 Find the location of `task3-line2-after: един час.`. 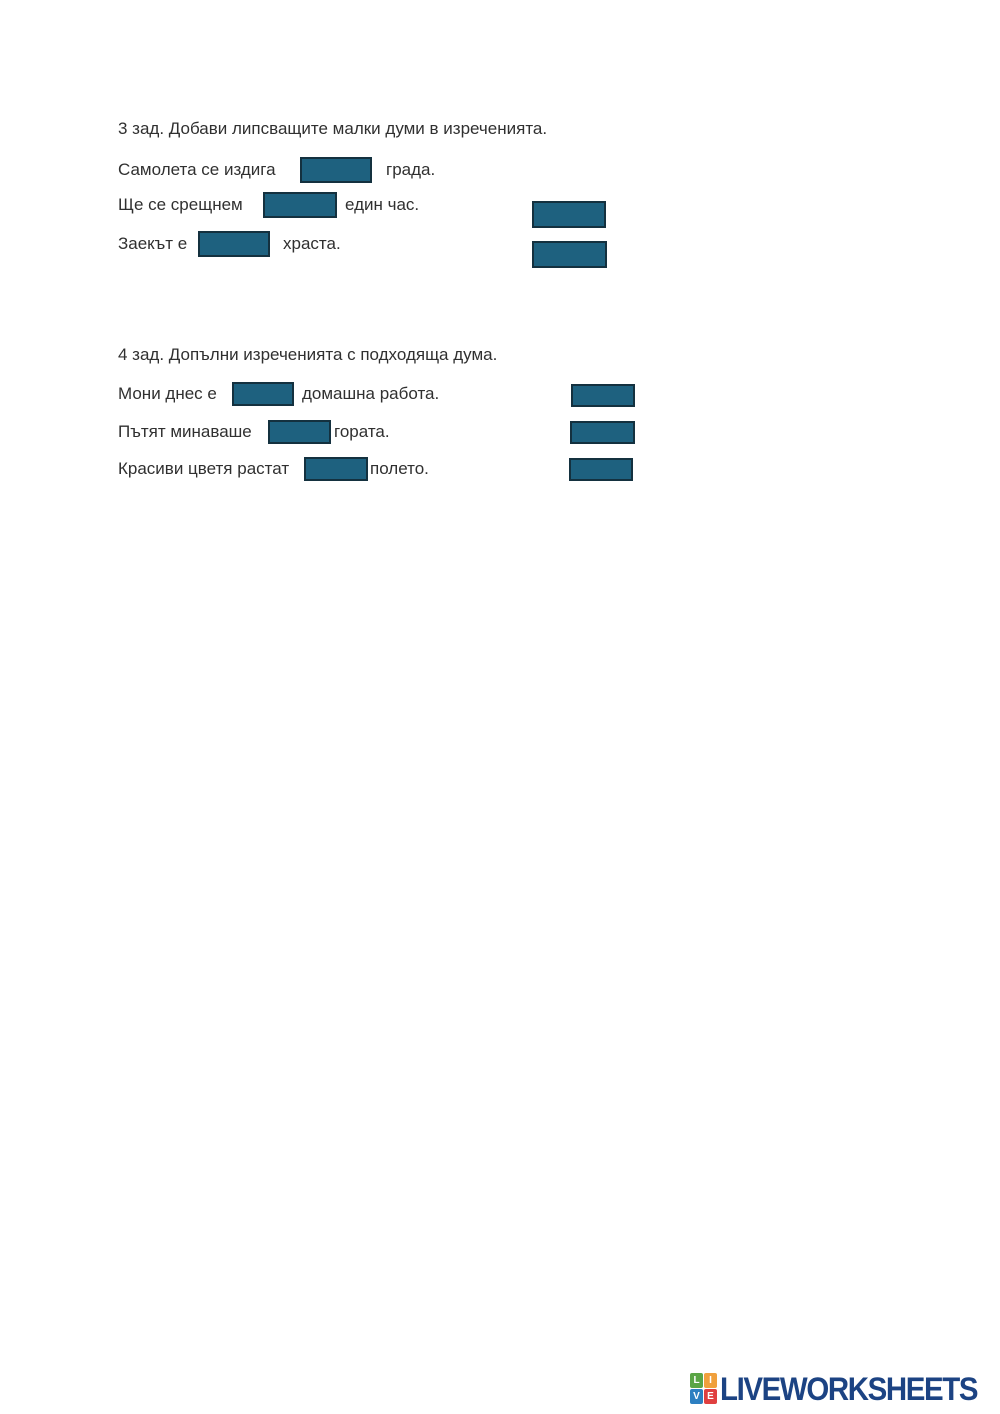

task3-line2-after: един час. is located at coordinates (382, 204).